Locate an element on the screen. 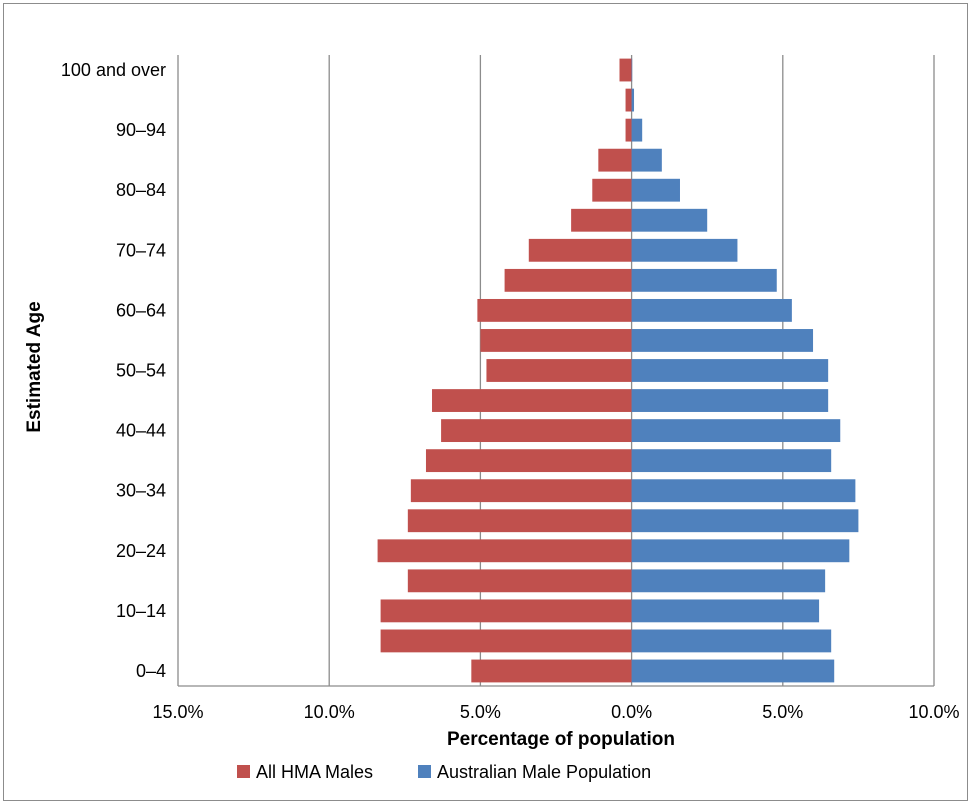  y-tick-label: 50–54 is located at coordinates (141, 371).